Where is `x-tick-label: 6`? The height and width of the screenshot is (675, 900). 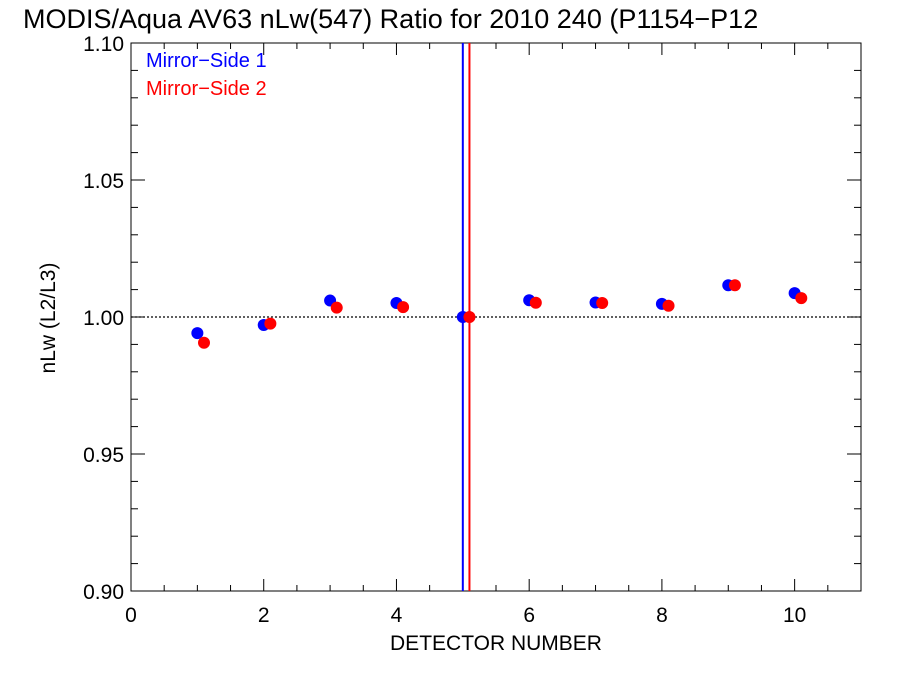
x-tick-label: 6 is located at coordinates (529, 615).